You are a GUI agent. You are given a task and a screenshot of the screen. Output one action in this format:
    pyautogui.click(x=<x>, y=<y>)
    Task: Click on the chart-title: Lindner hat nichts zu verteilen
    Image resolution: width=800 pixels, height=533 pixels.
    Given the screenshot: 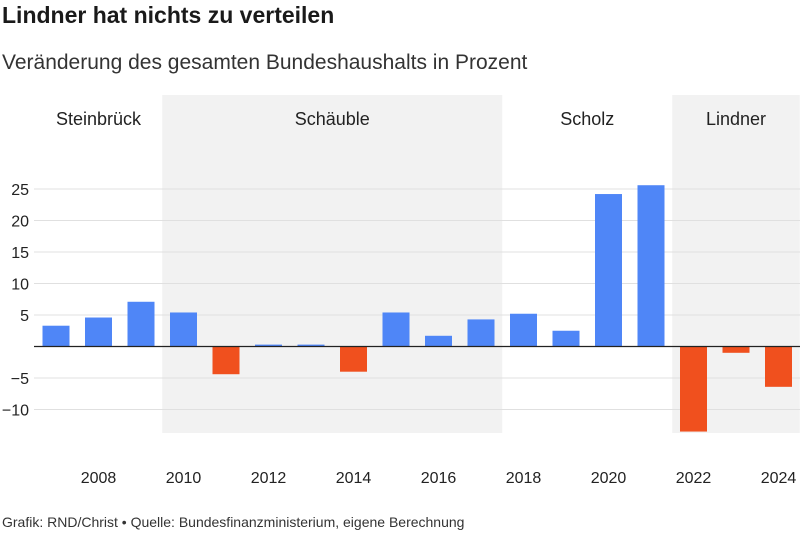 What is the action you would take?
    pyautogui.click(x=168, y=15)
    